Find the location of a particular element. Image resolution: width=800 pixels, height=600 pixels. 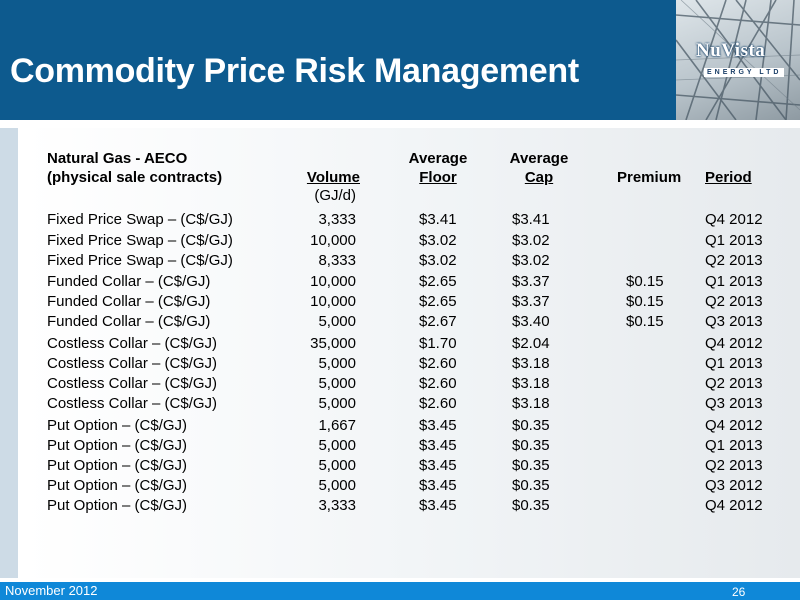

header-photo is located at coordinates (738, 60).